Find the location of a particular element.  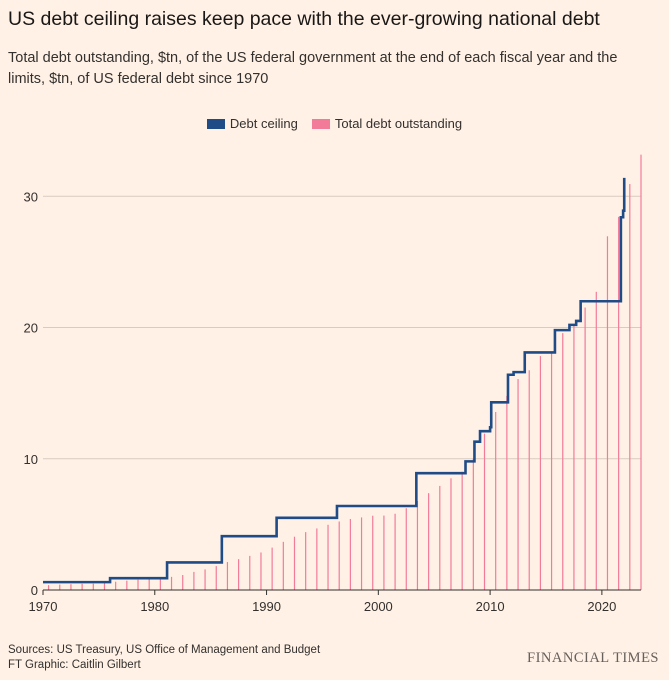

legend-label-ceiling: Debt ceiling is located at coordinates (263, 123).